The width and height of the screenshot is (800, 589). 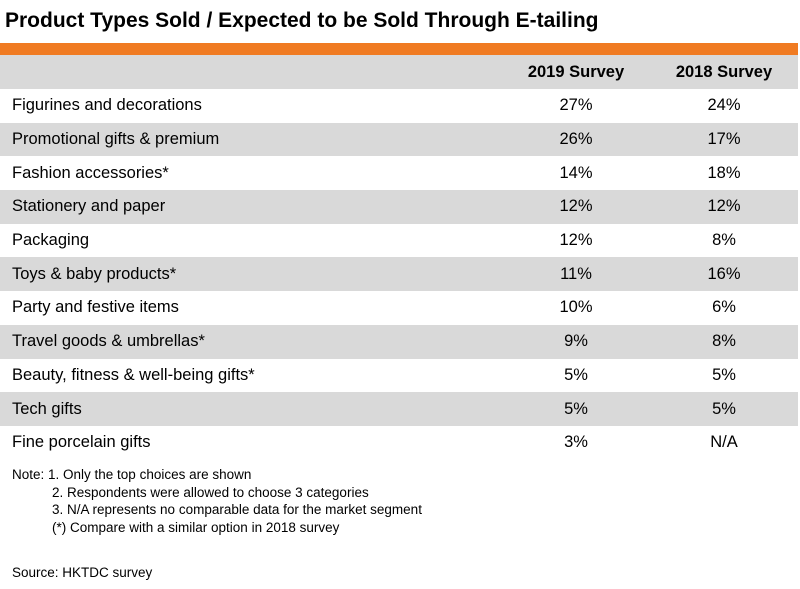 What do you see at coordinates (399, 106) in the screenshot?
I see `table-row: Figurines and decorations 27% 24%` at bounding box center [399, 106].